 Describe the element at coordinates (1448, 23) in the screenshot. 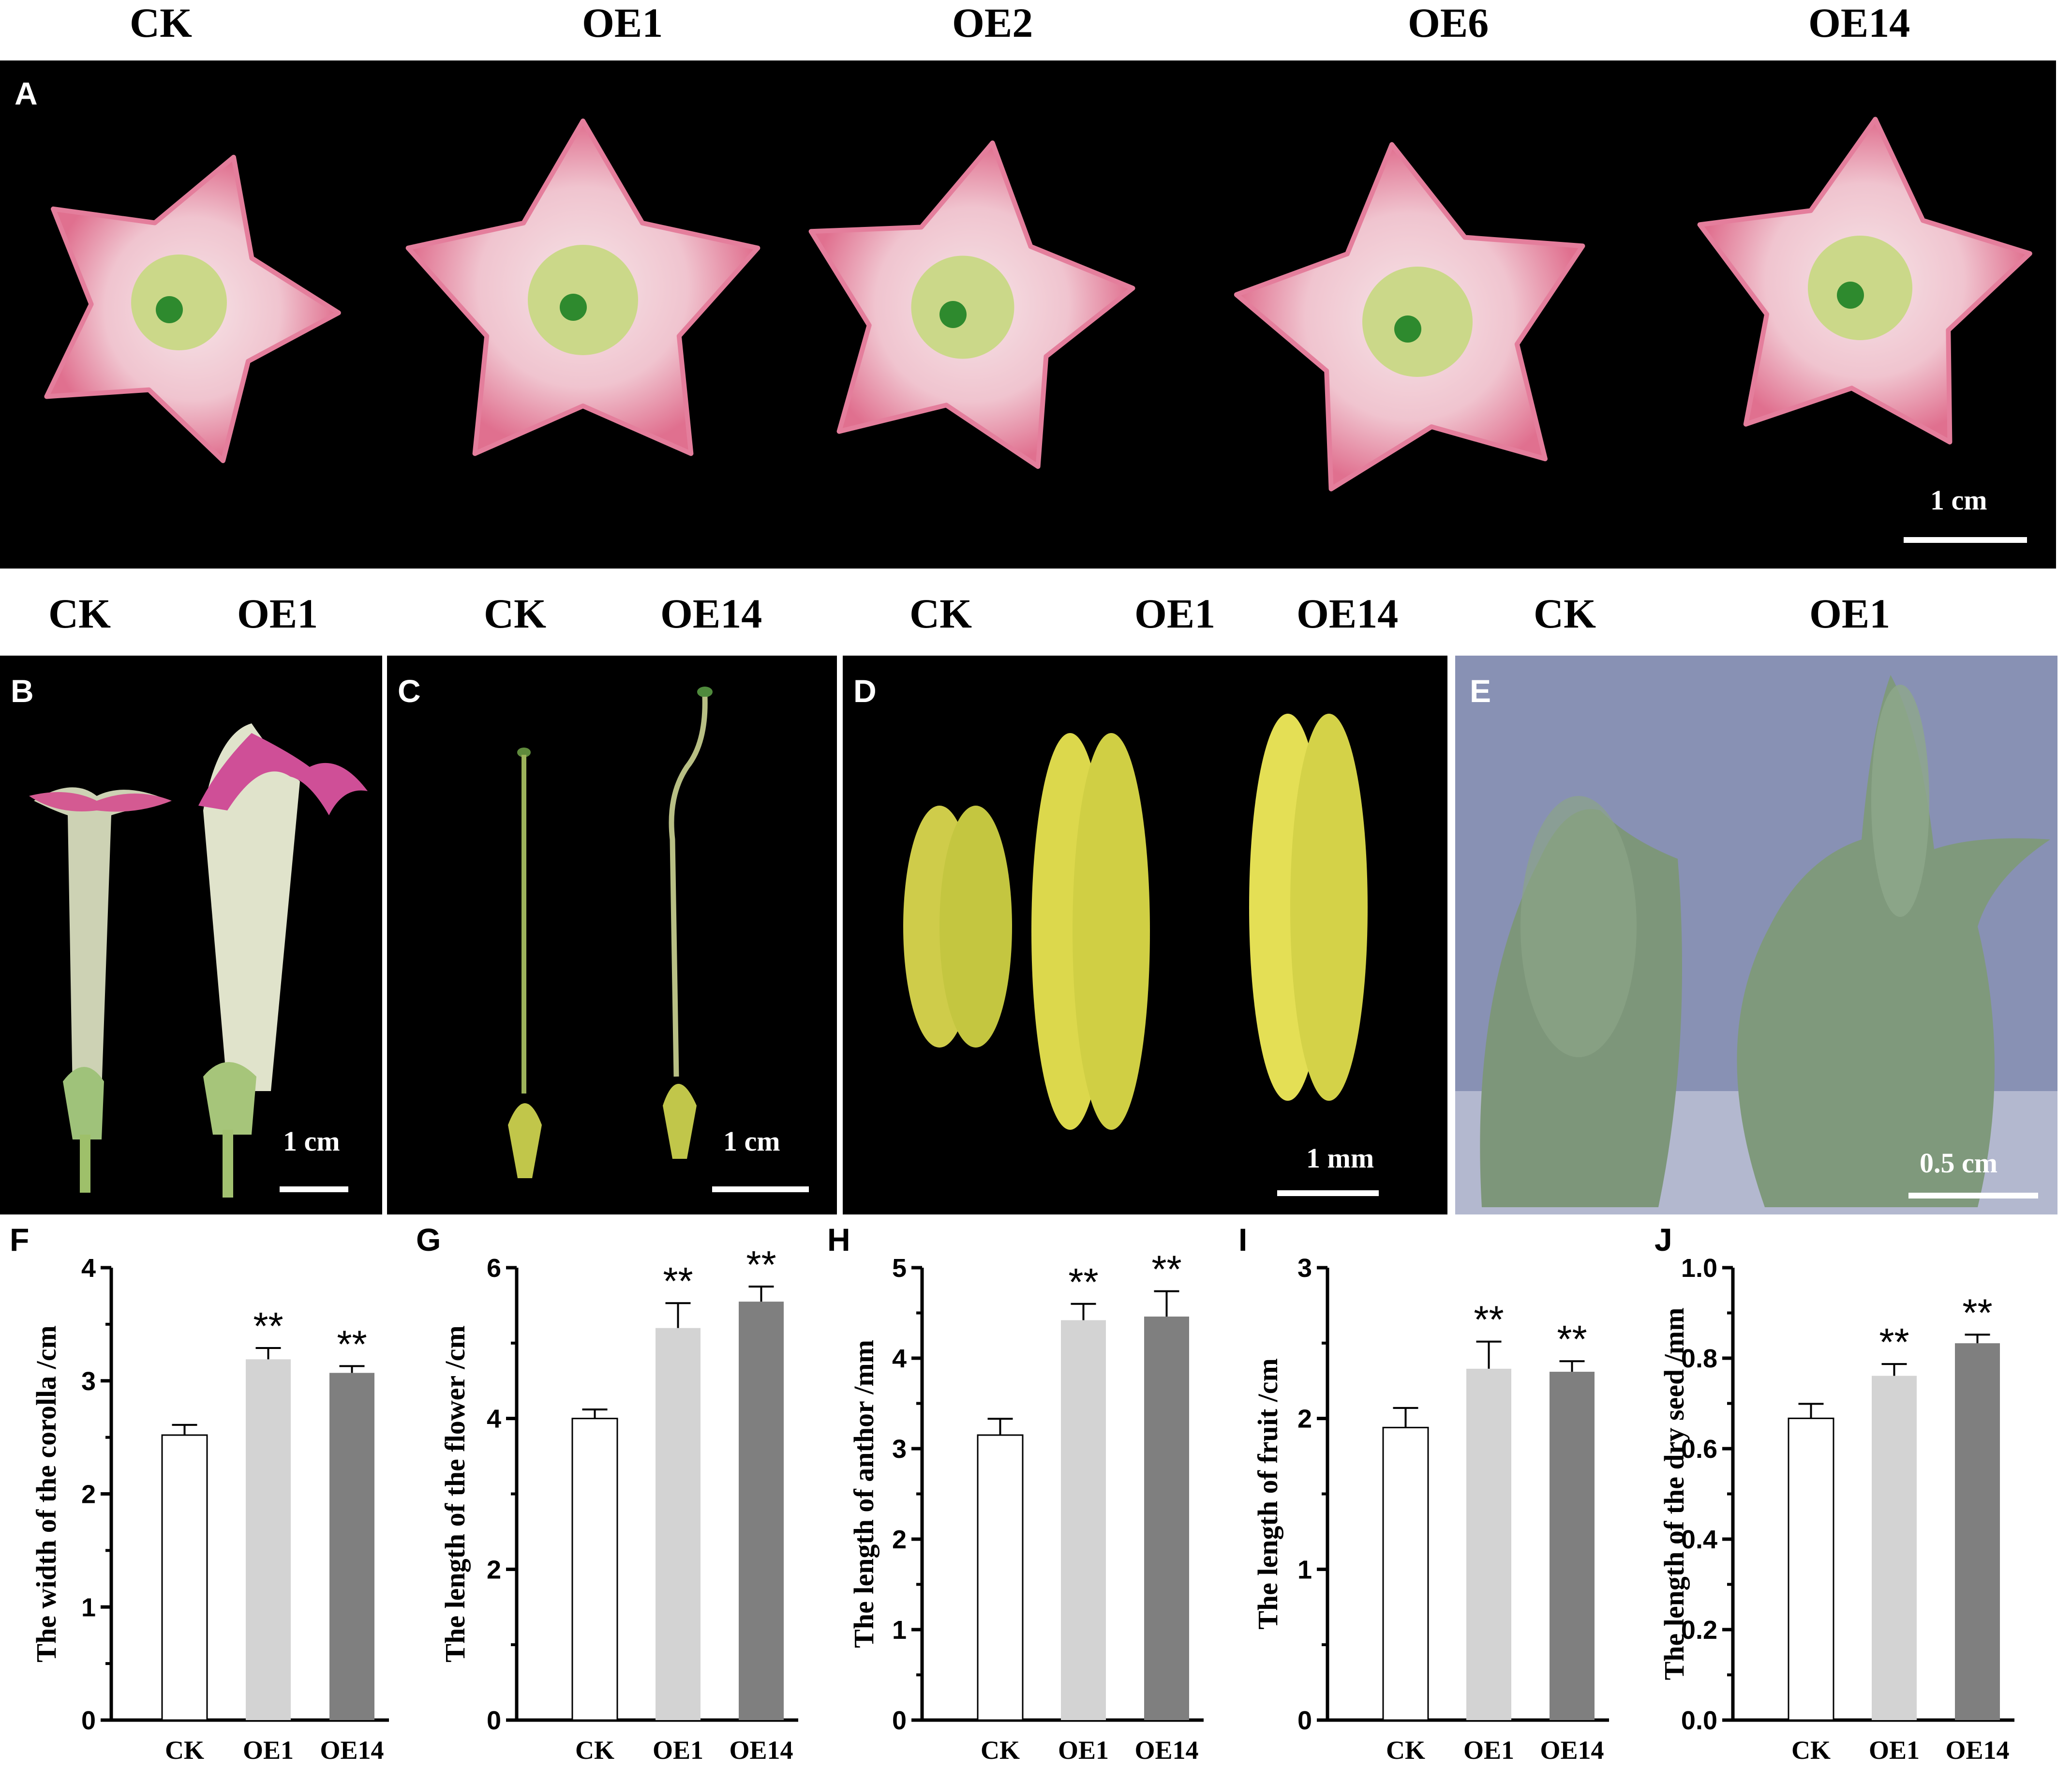

I see `panel-a-label-oe6: OE6` at that location.